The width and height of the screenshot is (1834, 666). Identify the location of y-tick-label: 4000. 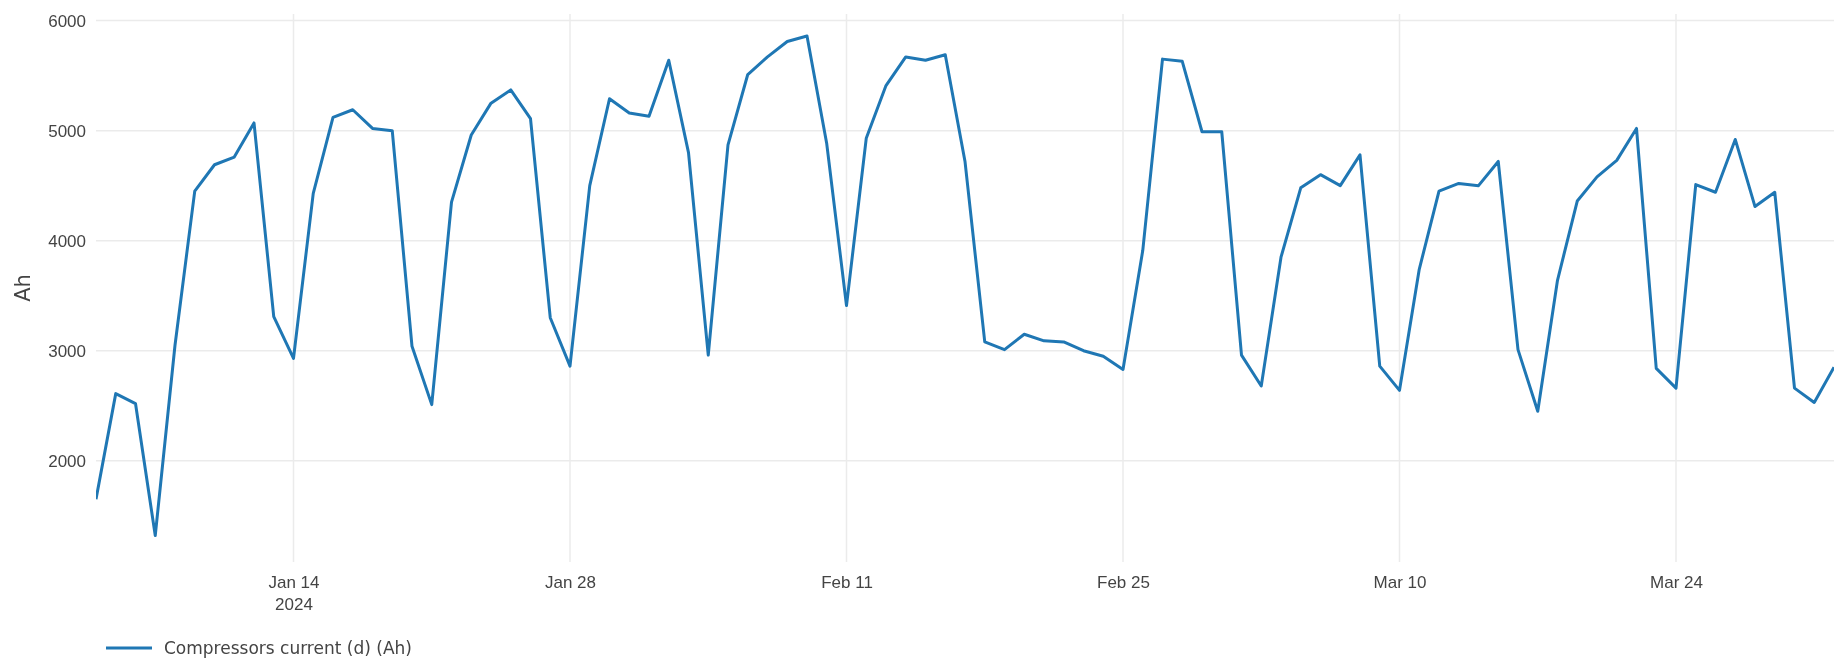
(67, 241).